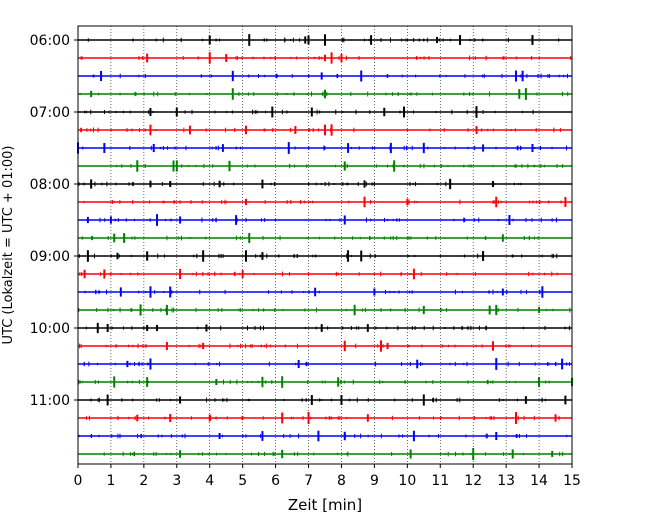 The height and width of the screenshot is (520, 650). What do you see at coordinates (539, 481) in the screenshot?
I see `x-tick-label: 14` at bounding box center [539, 481].